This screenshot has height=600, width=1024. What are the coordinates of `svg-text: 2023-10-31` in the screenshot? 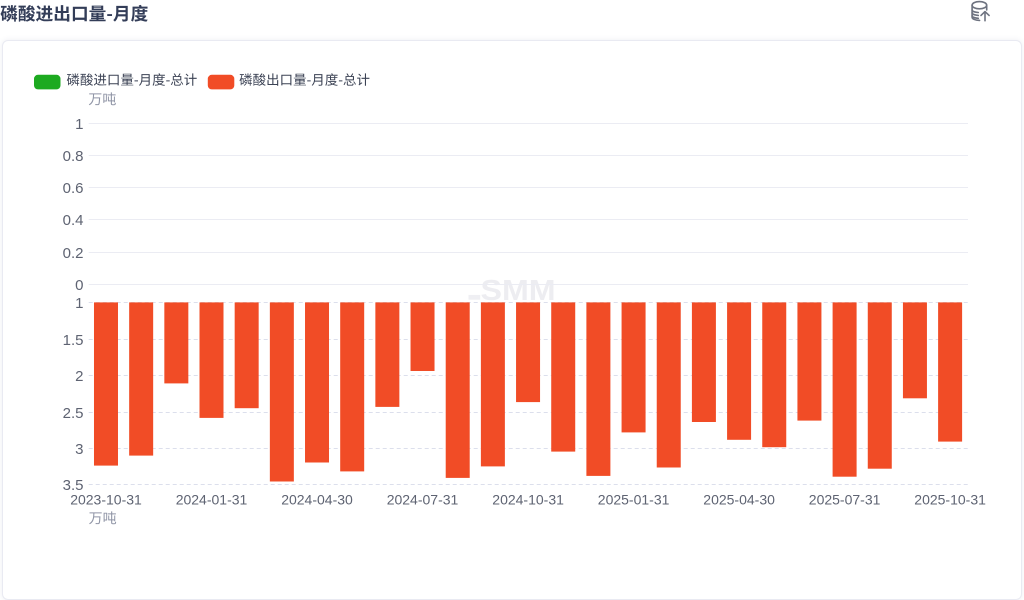 It's located at (106, 500).